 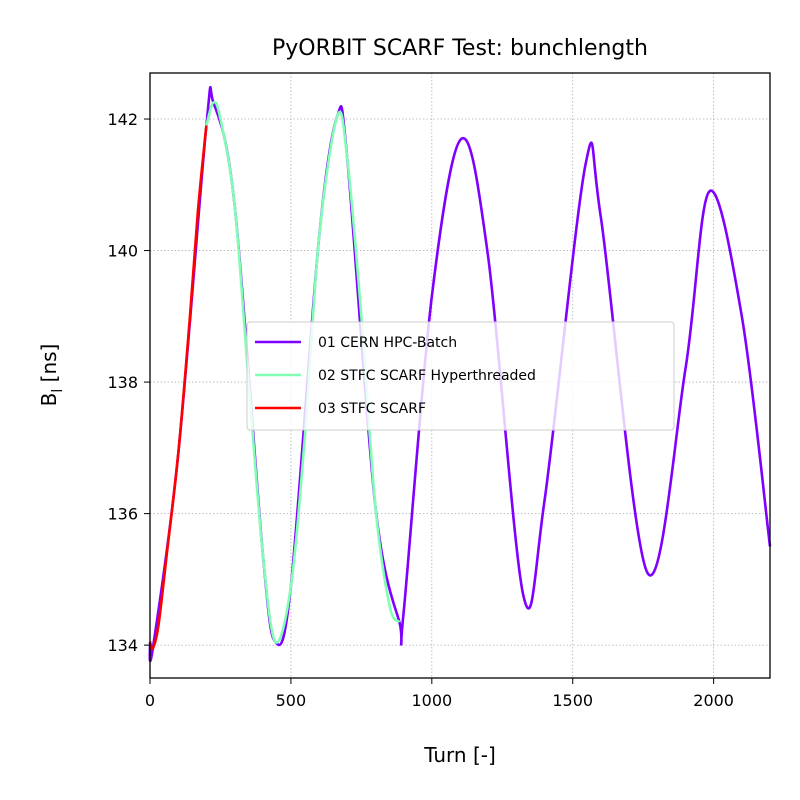 I want to click on legend-box, so click(x=460, y=376).